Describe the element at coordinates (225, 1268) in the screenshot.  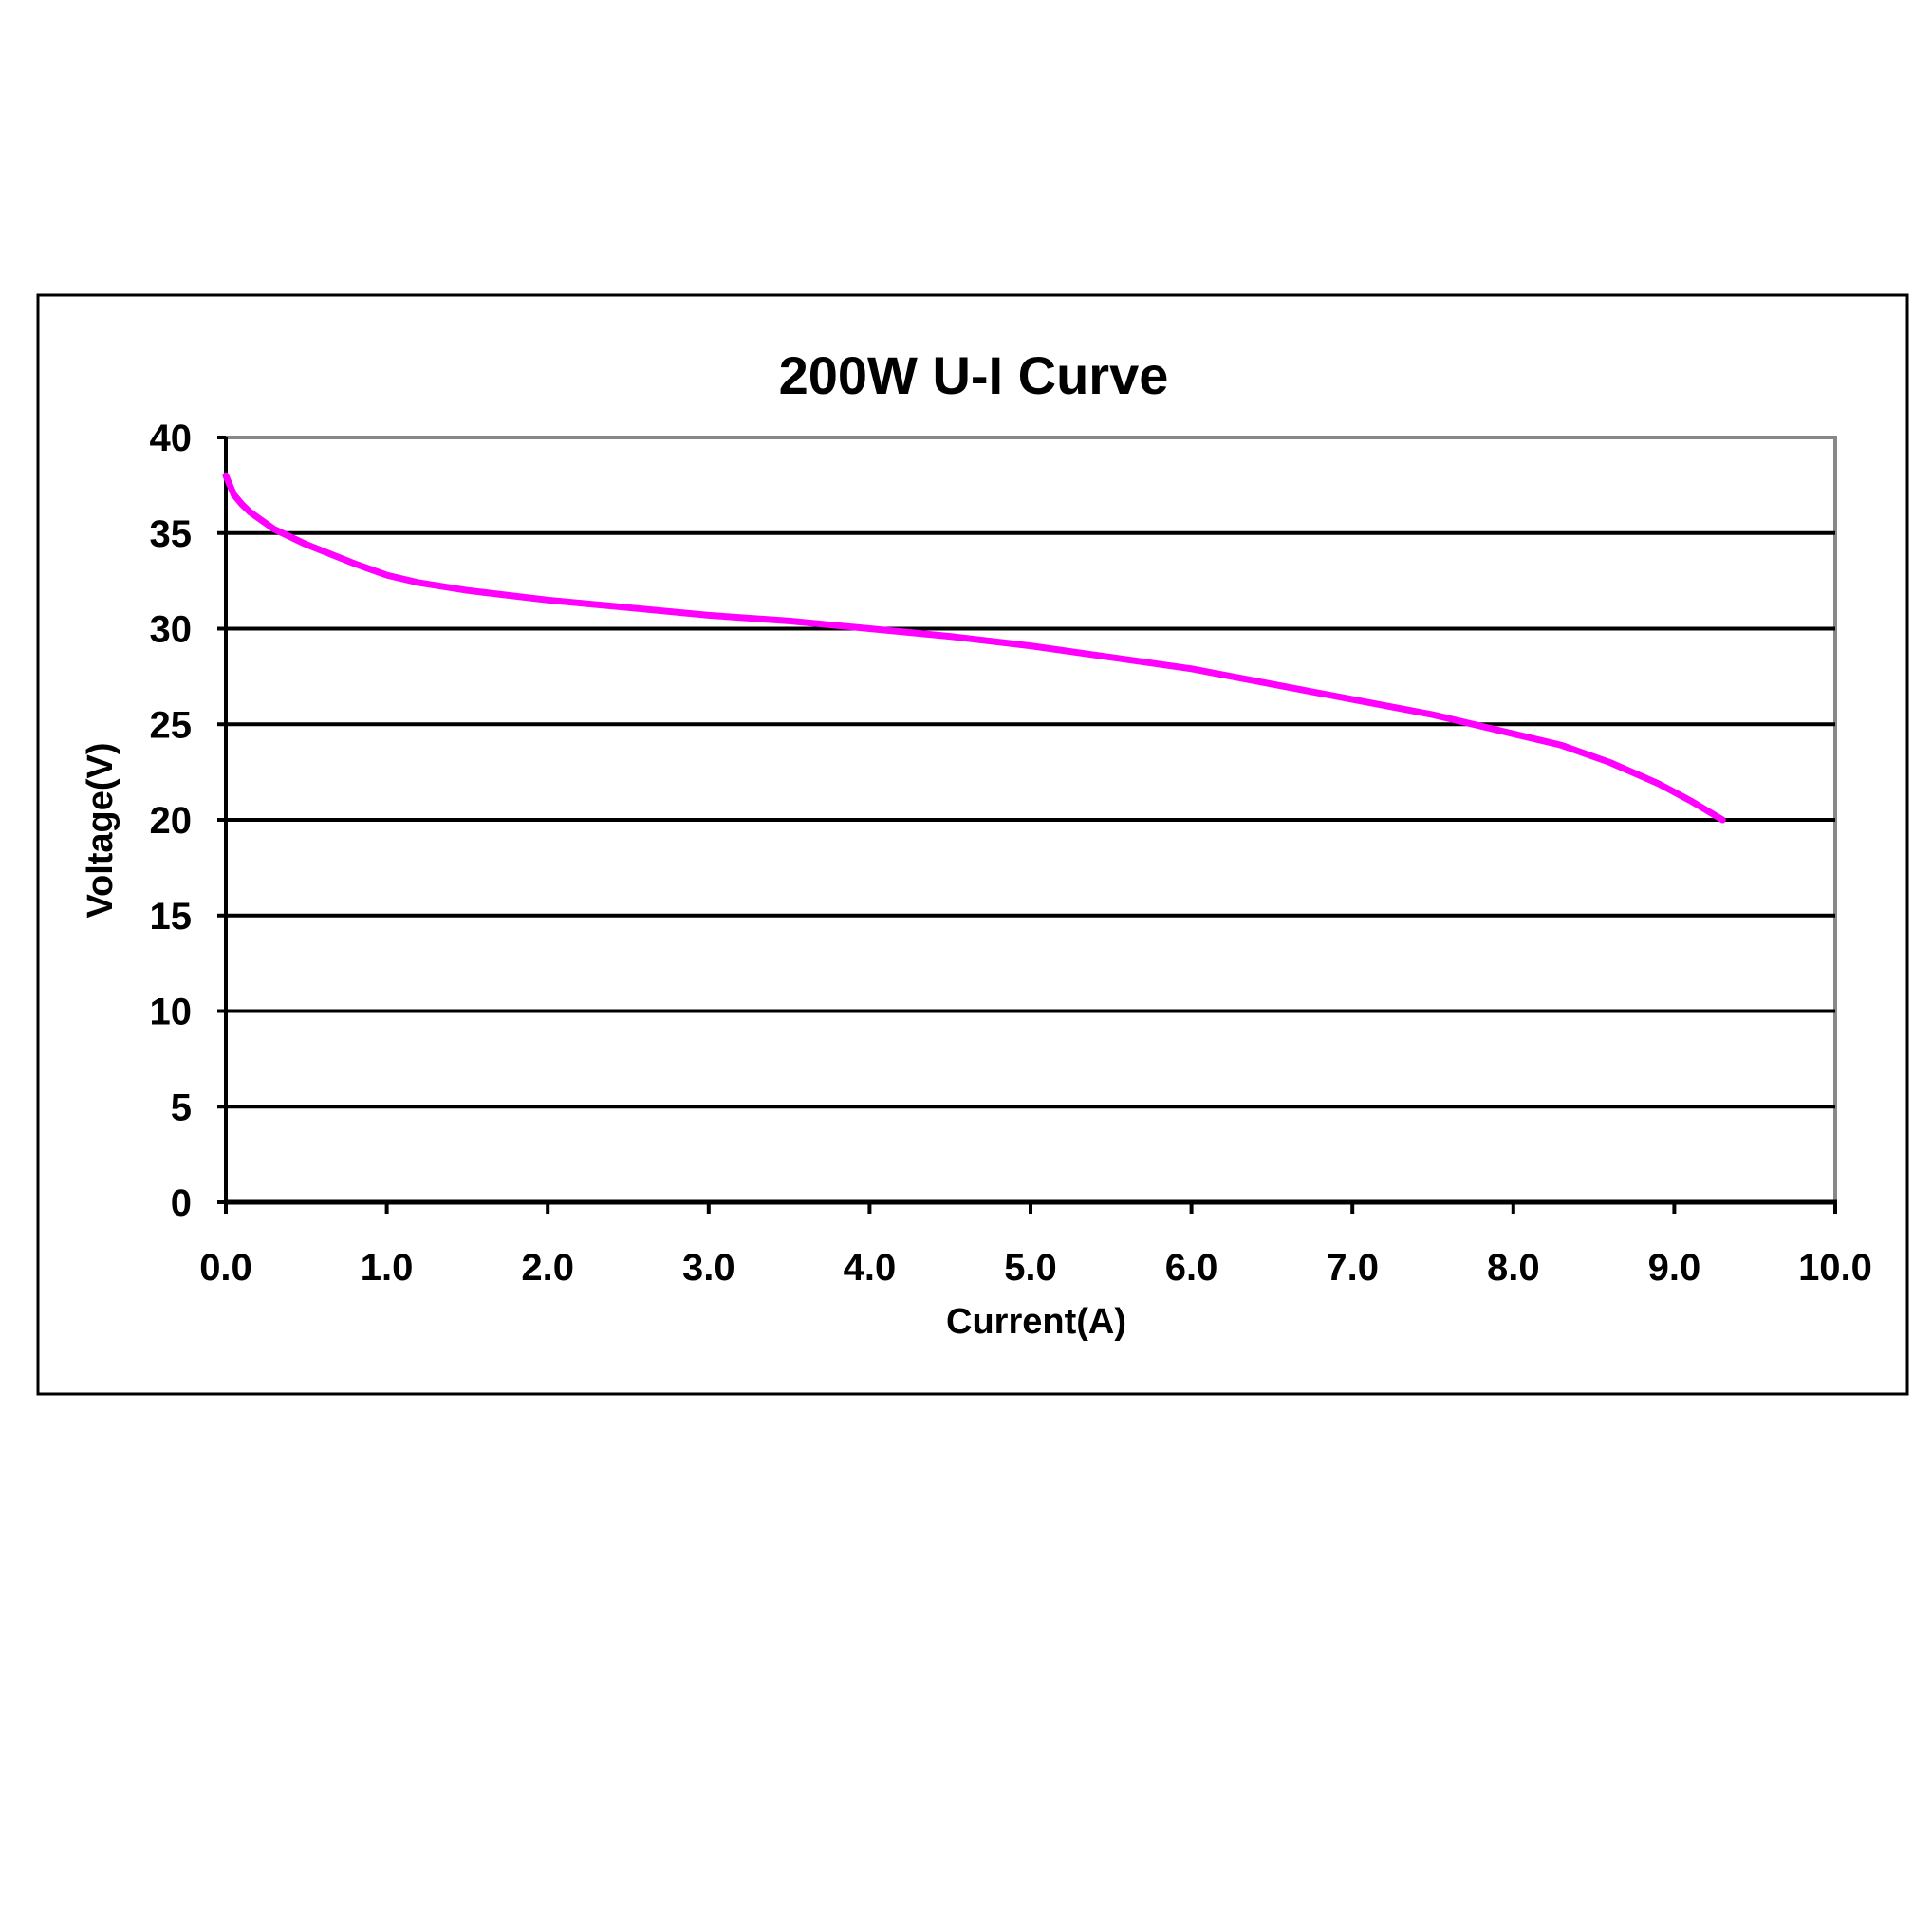
I see `x-tick-label: 0.0` at that location.